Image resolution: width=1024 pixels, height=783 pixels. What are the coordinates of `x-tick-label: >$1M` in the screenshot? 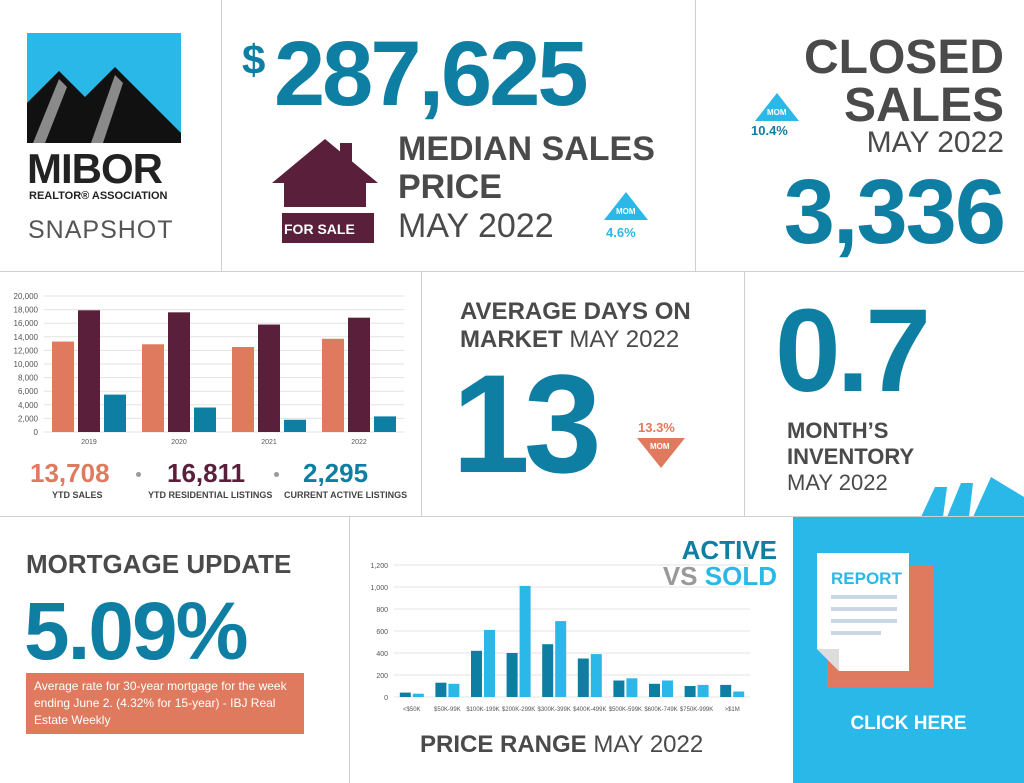 It's located at (732, 710).